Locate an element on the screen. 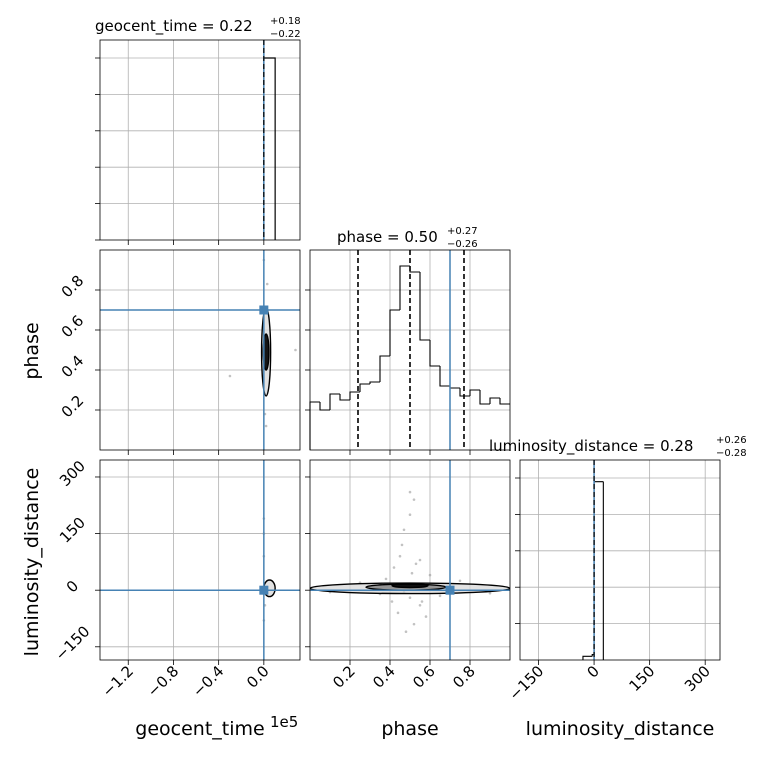 The height and width of the screenshot is (760, 760). panel-geocent-time-vs-distance: −1.2 −0.8 −0.4 0.0 −150 0 150 300 is located at coordinates (176, 579).